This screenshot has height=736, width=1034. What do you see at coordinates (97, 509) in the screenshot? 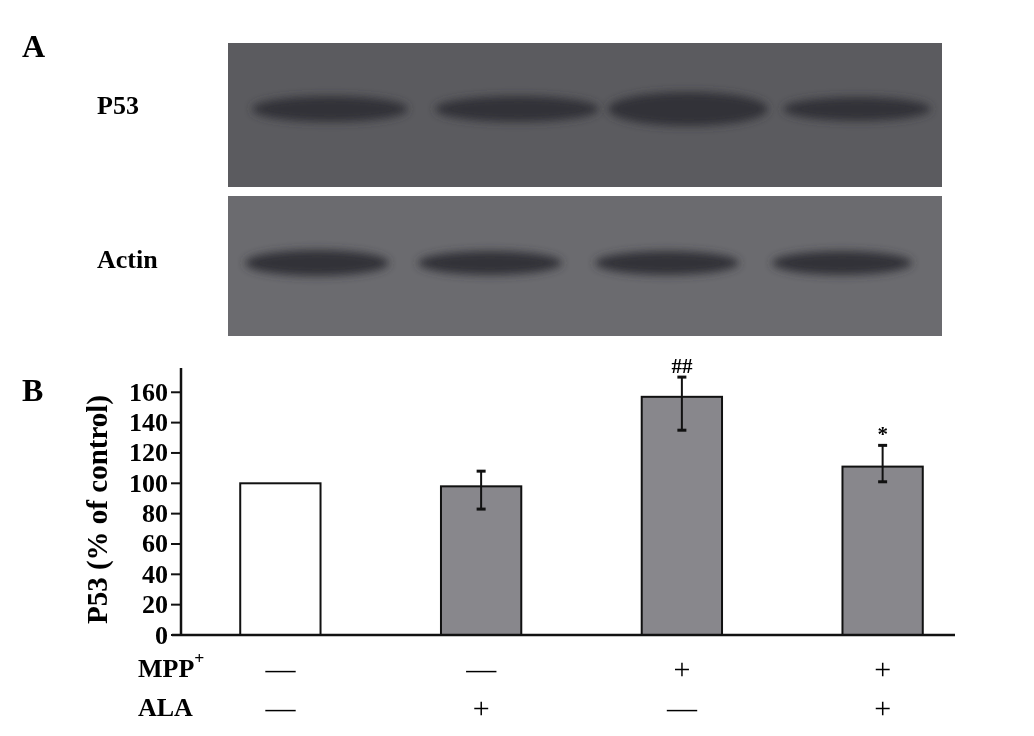
I see `y-axis-title: P53 (% of control)` at bounding box center [97, 509].